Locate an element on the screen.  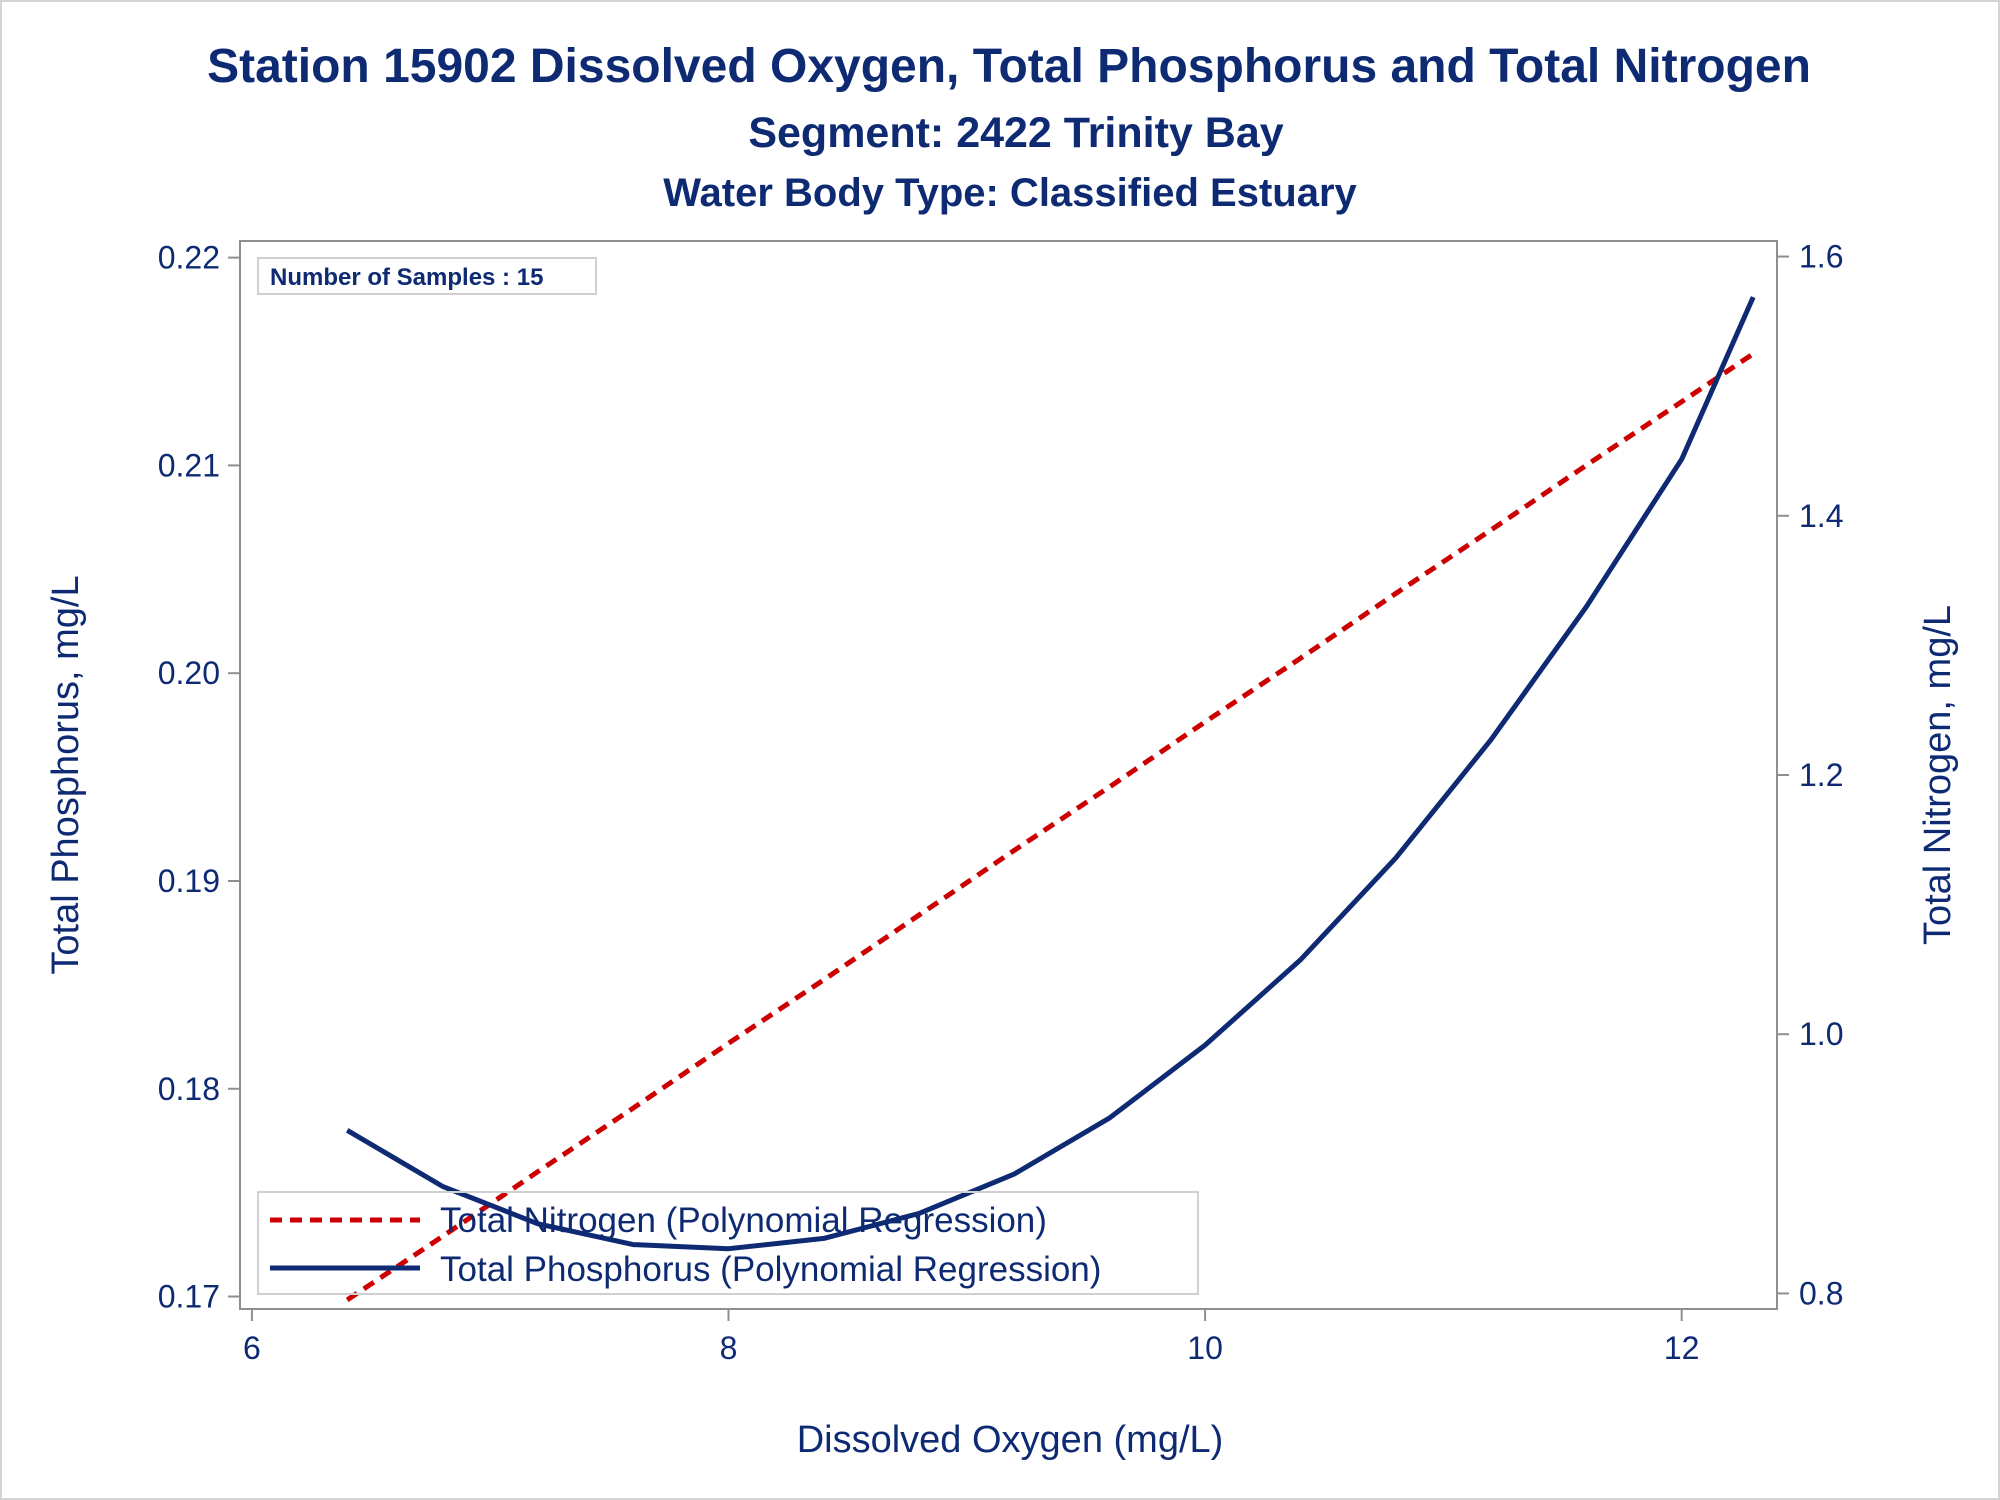
y2-tick-label: 1.4 is located at coordinates (1821, 516).